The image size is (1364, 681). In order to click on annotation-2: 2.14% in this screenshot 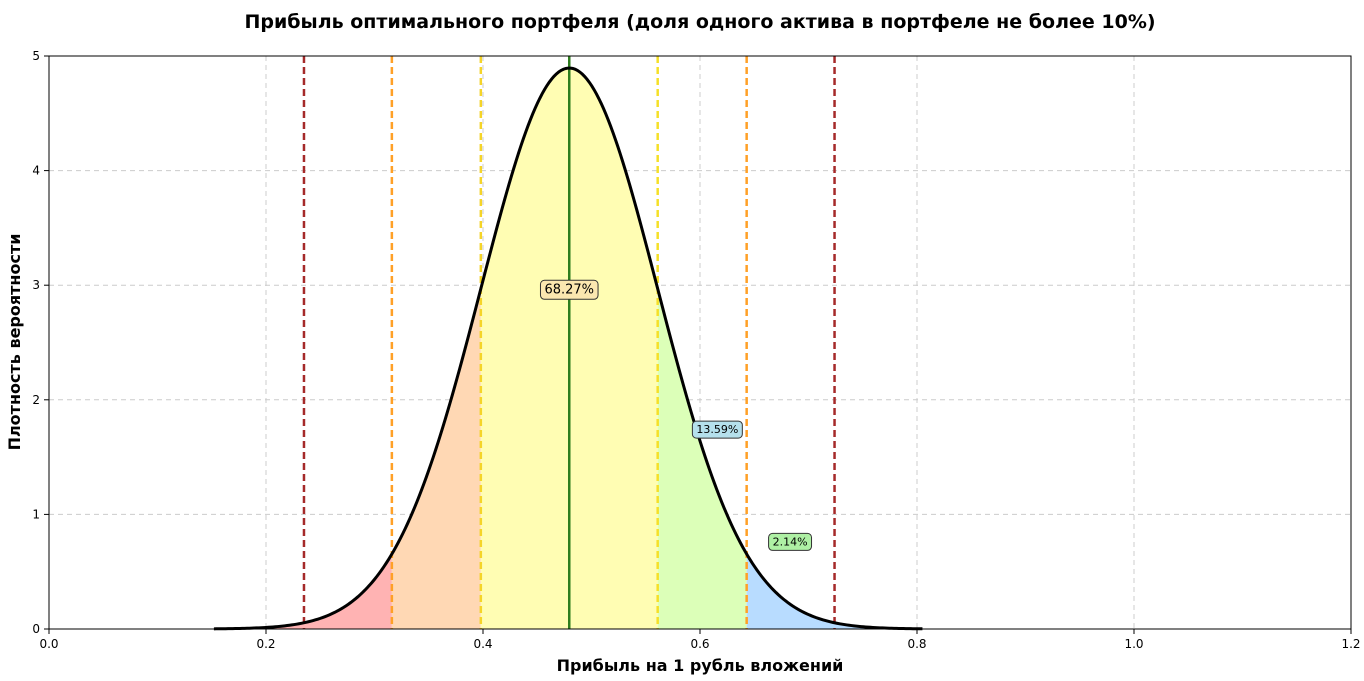, I will do `click(790, 541)`.